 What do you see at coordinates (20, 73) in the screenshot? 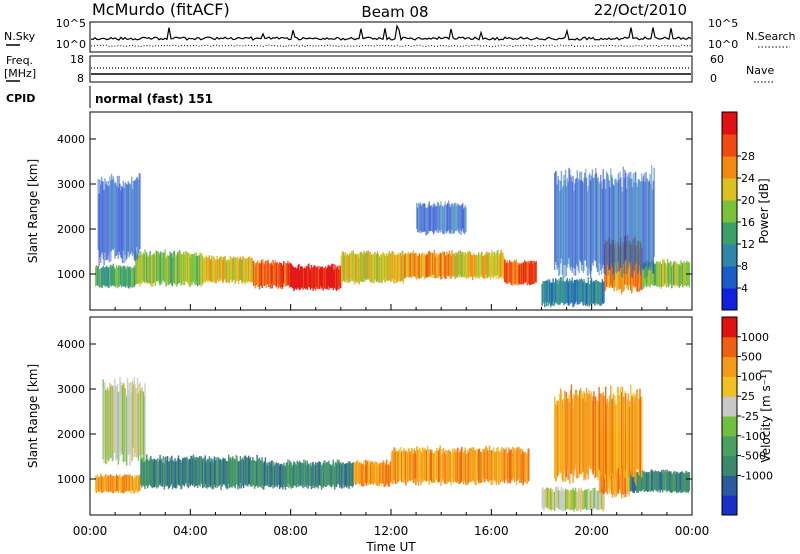
I see `freq-left-label-2: [MHz]` at bounding box center [20, 73].